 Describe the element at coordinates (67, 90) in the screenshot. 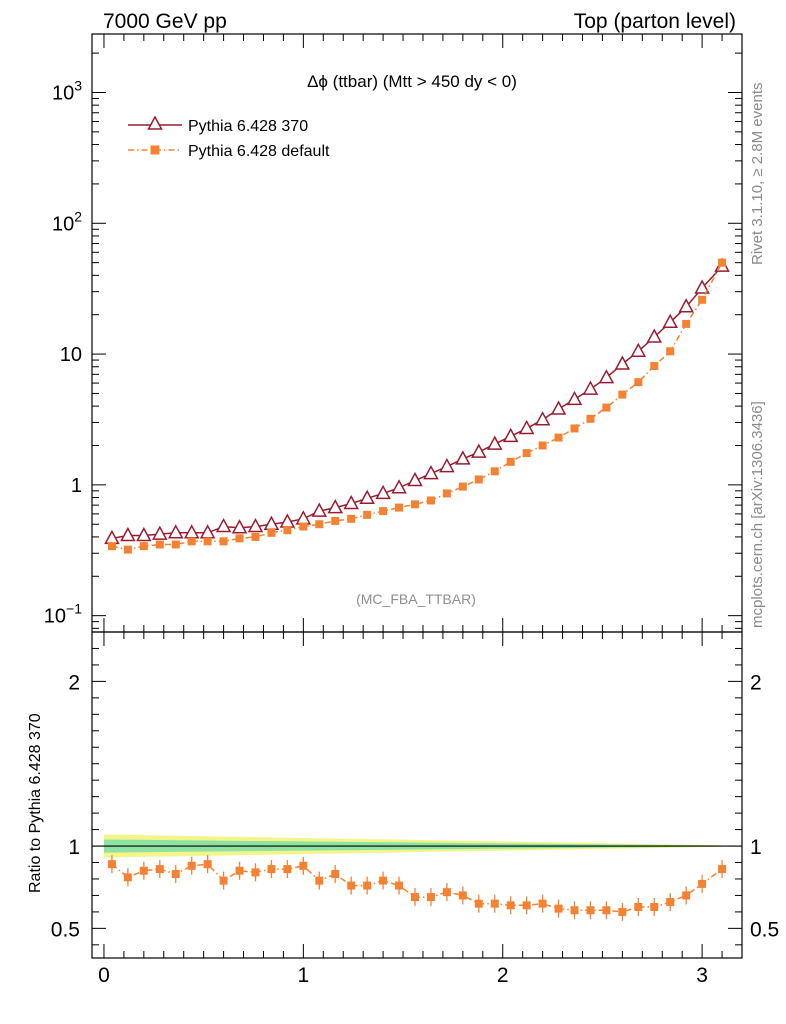

I see `main-y-tick-label: 10³` at that location.